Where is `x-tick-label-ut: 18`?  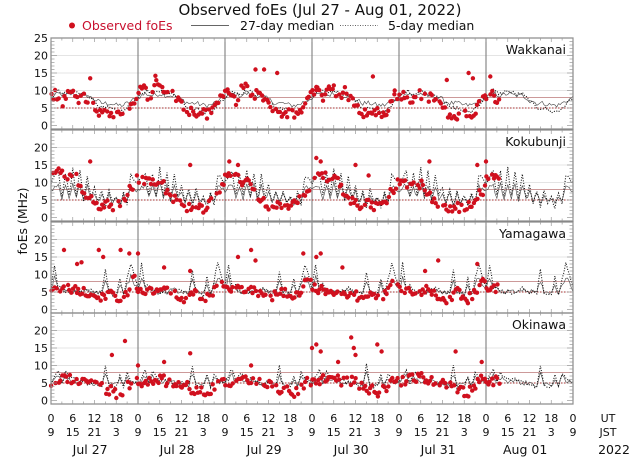 x-tick-label-ut: 18 is located at coordinates (116, 418).